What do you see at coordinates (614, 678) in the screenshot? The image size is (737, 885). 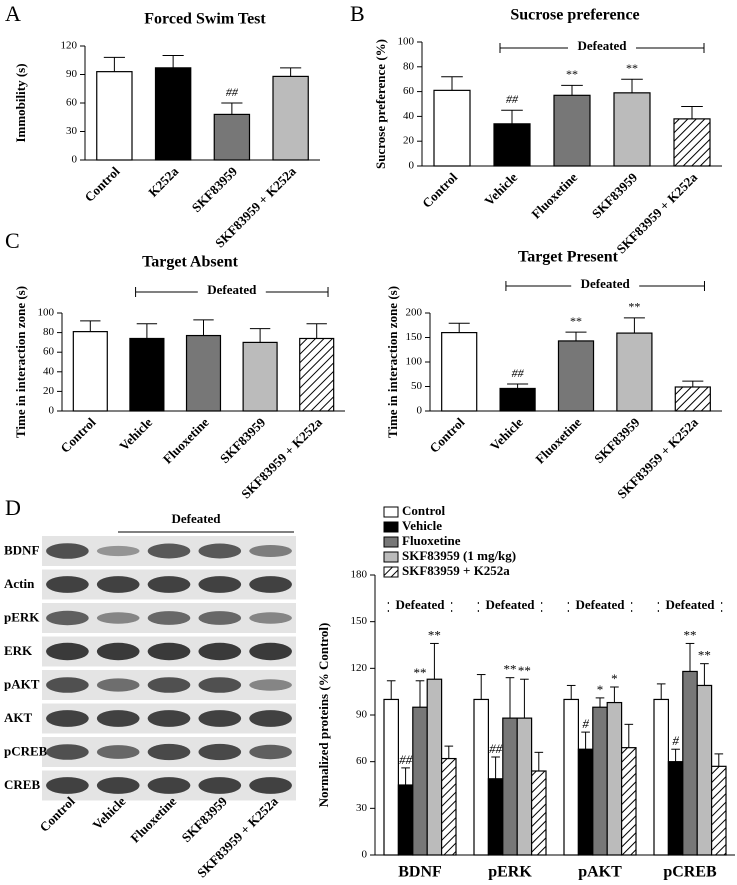 I see `significance-label: *` at bounding box center [614, 678].